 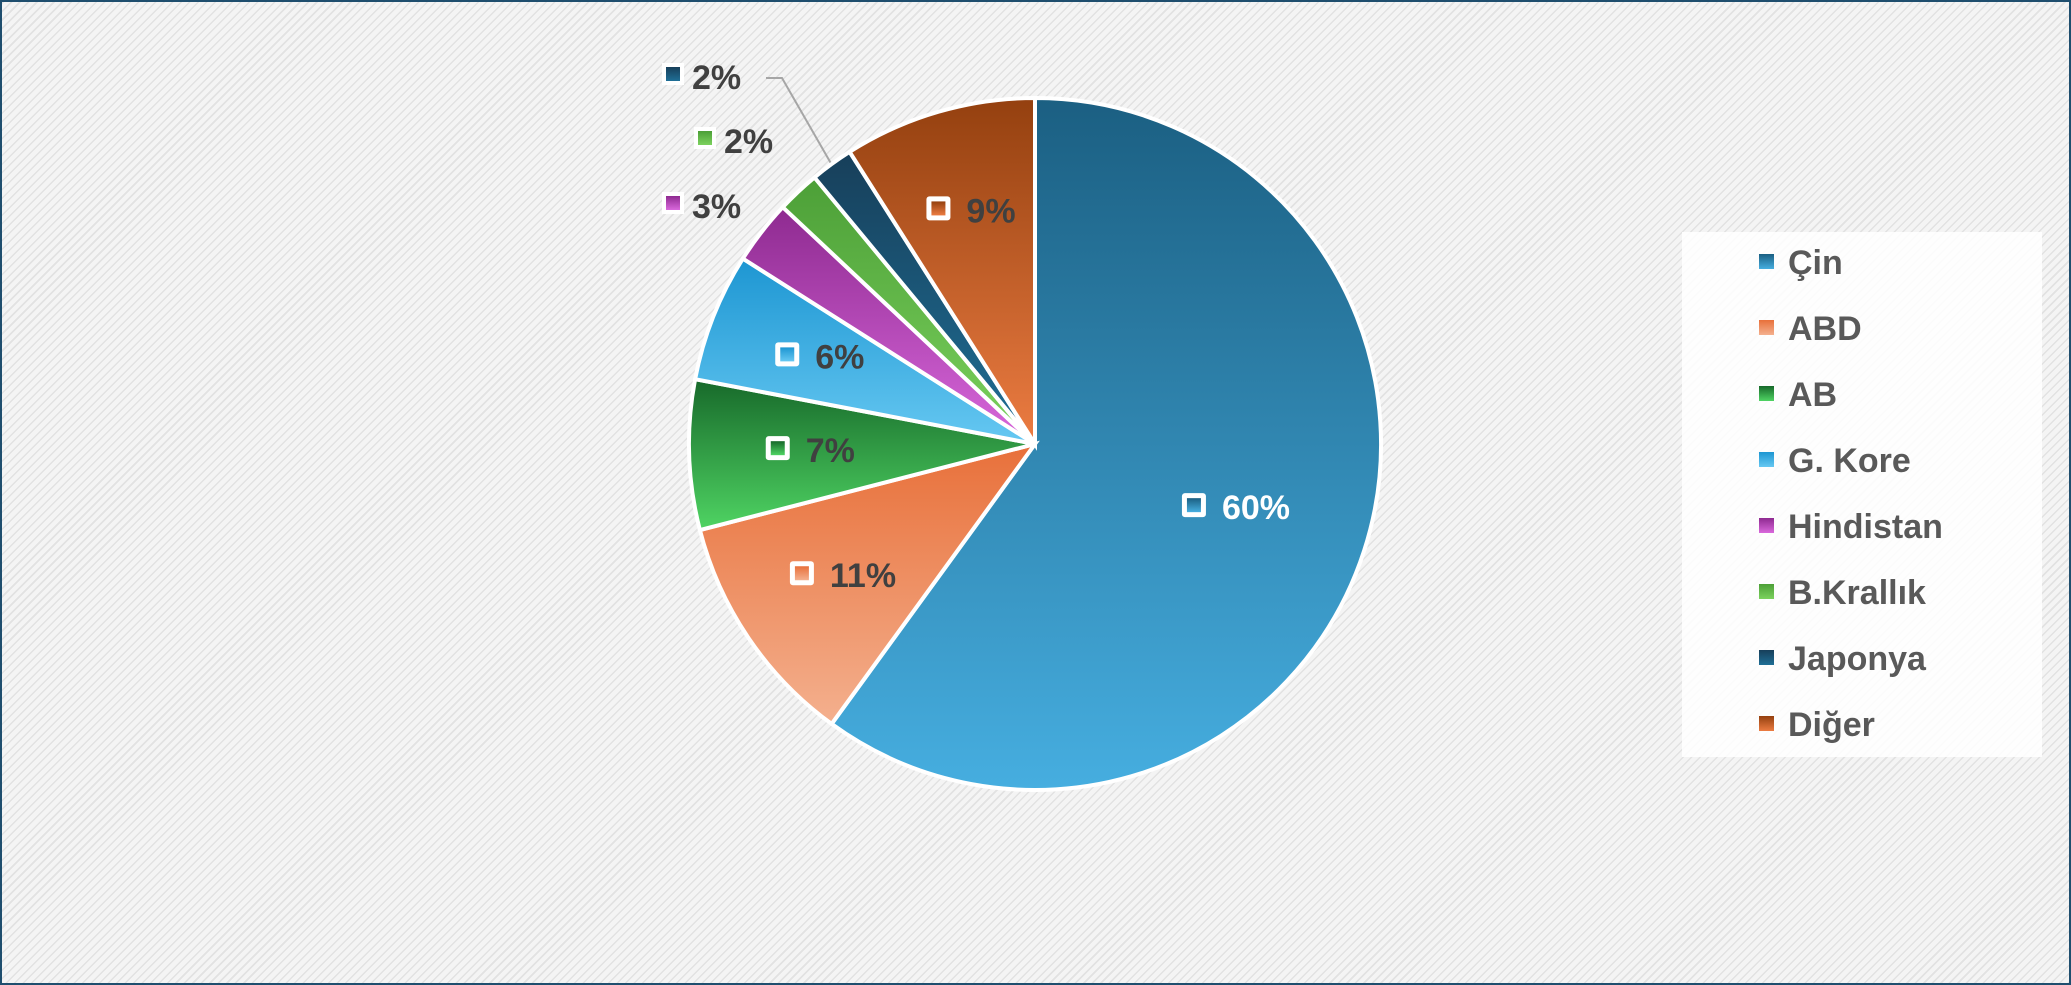 I want to click on data-label-hindistan: 3%, so click(x=701, y=207).